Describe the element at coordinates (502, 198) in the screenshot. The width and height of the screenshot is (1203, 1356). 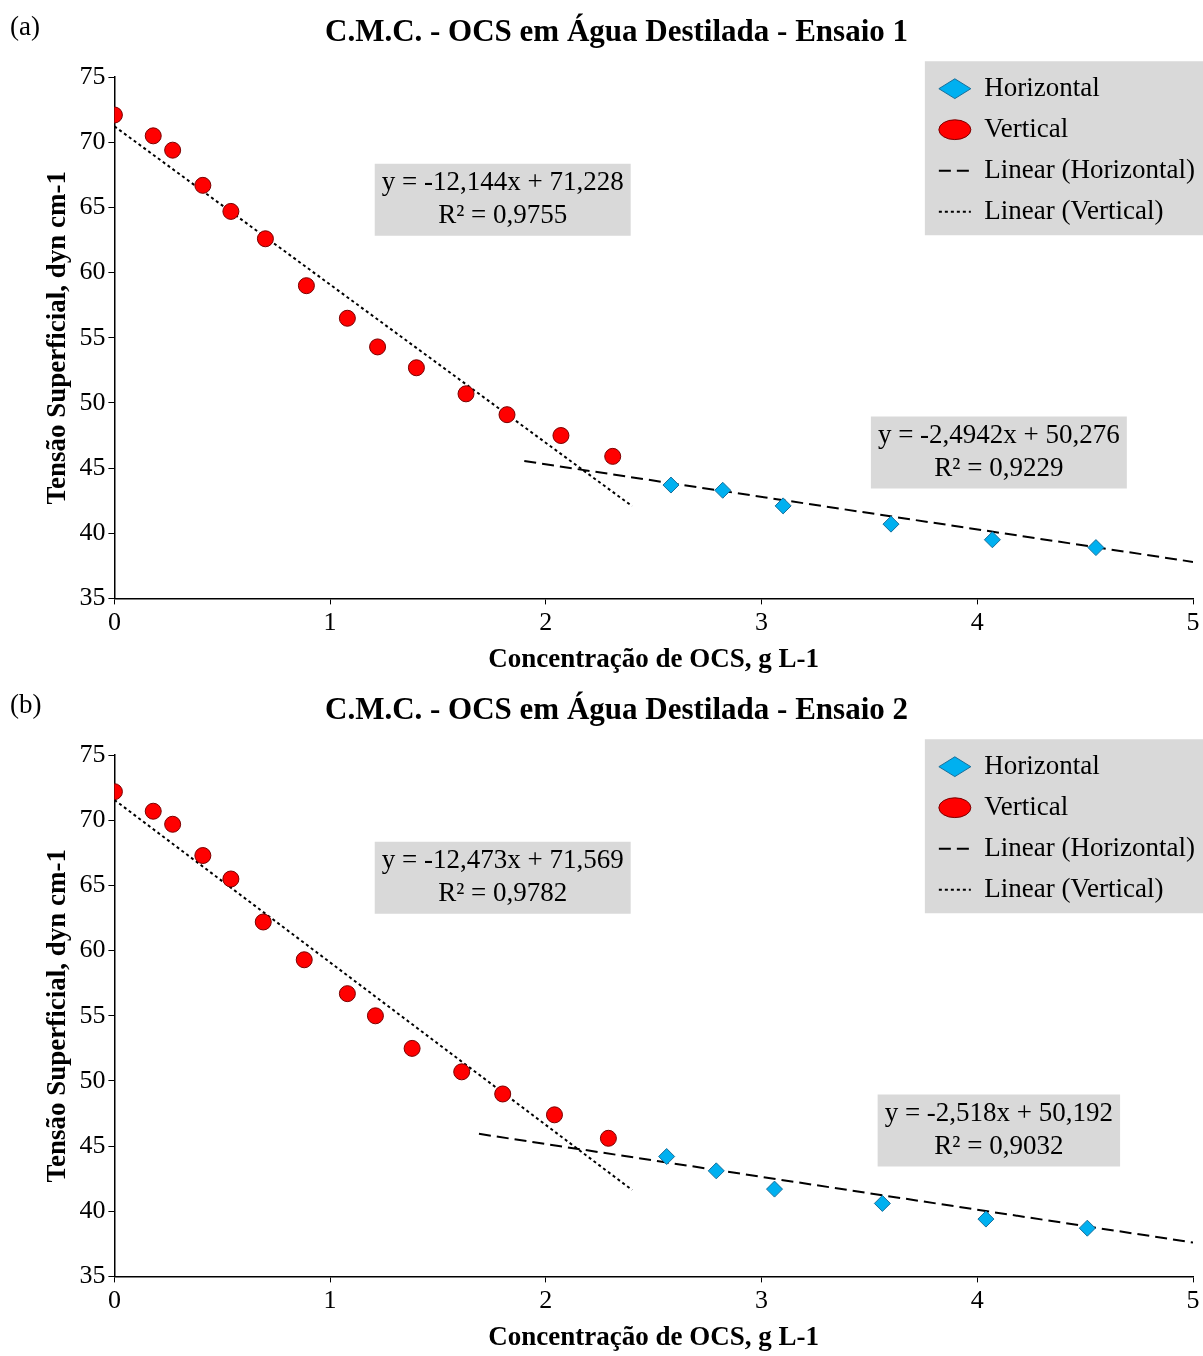
I see `annotation: y = -12,144x + 71,228 R² = 0,9755` at that location.